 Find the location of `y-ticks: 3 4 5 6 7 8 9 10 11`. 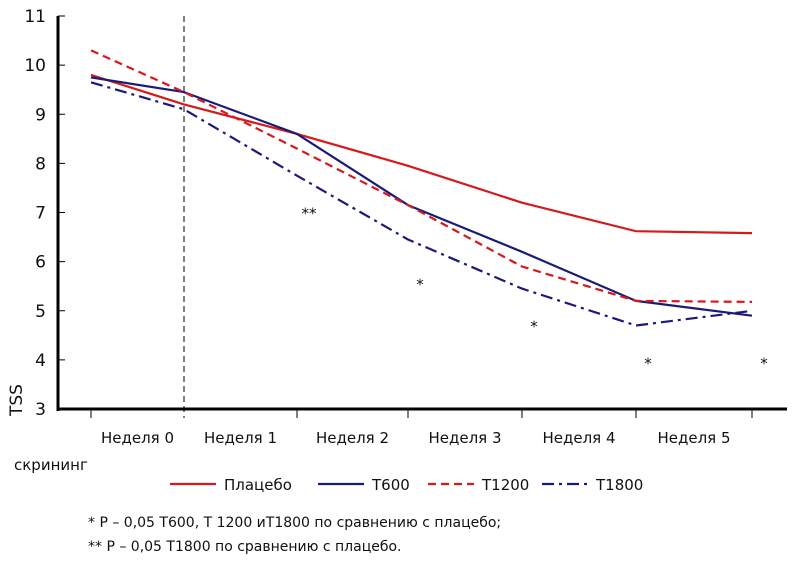

y-ticks: 3 4 5 6 7 8 9 10 11 is located at coordinates (44, 213).